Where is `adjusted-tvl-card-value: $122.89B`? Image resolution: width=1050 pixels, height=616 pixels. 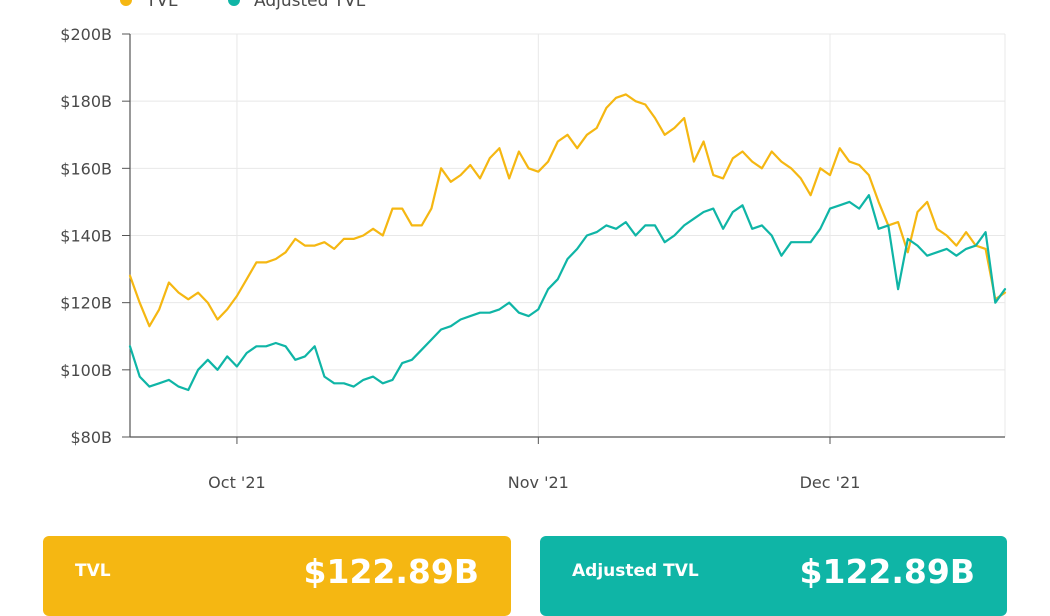
adjusted-tvl-card-value: $122.89B is located at coordinates (887, 571).